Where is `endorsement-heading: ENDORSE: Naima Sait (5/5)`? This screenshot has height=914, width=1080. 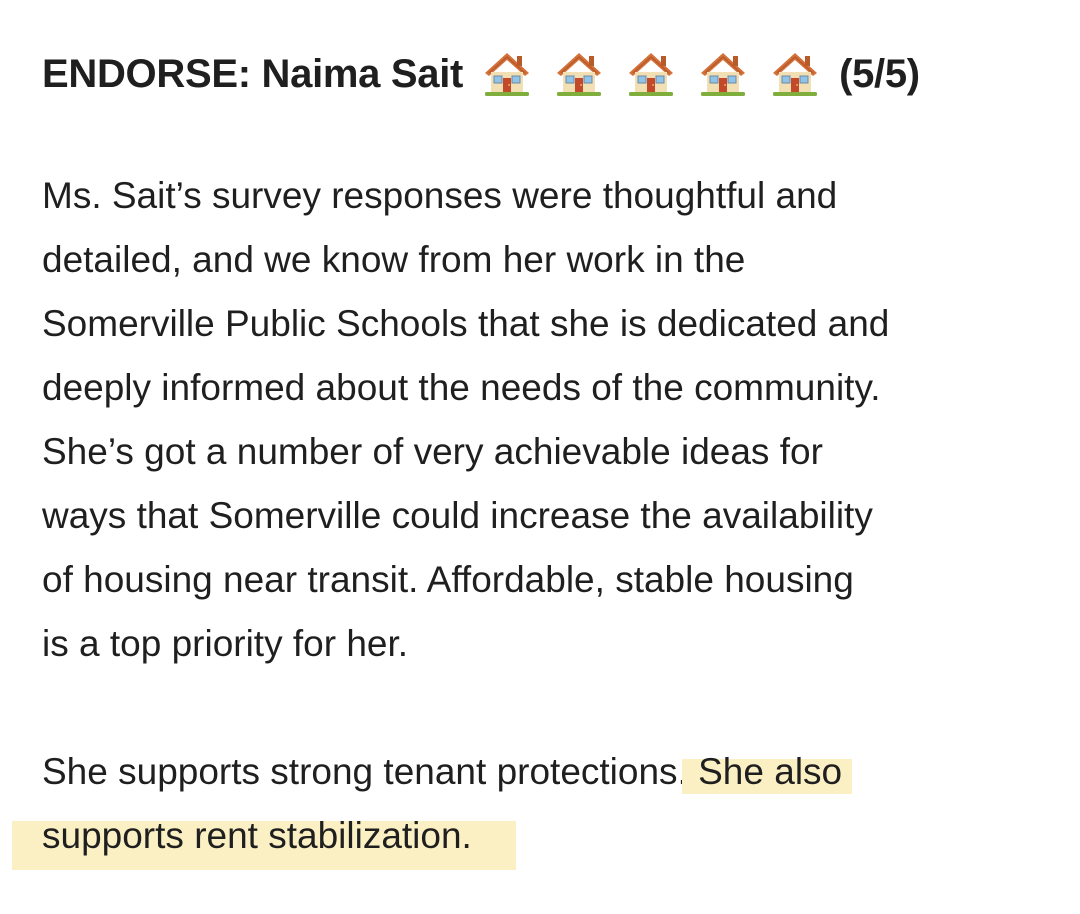
endorsement-heading: ENDORSE: Naima Sait (5/5) is located at coordinates (481, 74).